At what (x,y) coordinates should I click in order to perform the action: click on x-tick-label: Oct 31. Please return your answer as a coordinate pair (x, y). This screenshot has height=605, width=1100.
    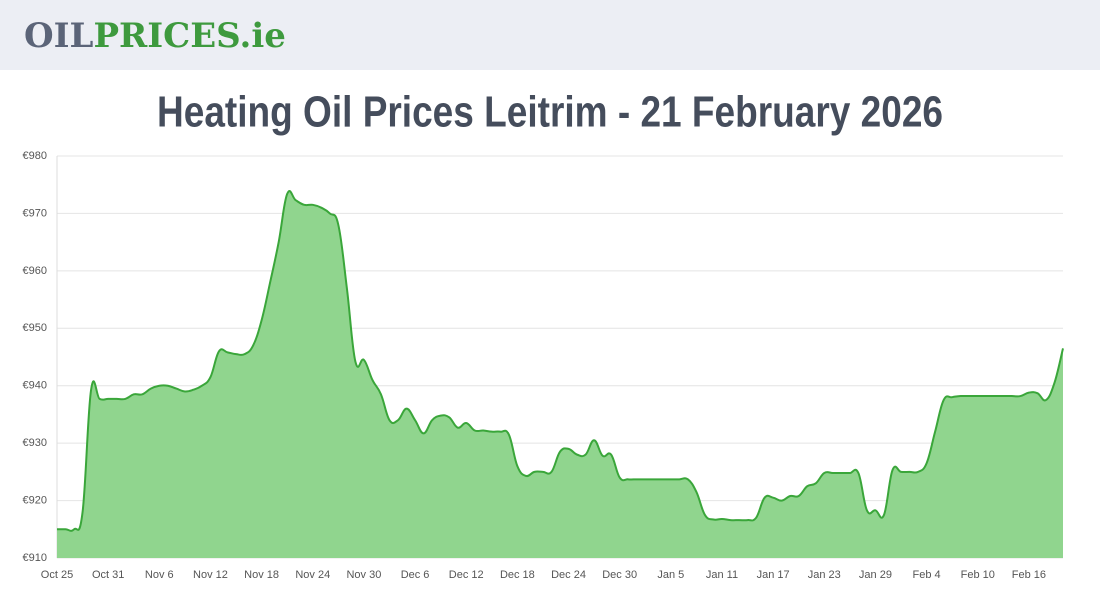
    Looking at the image, I should click on (108, 575).